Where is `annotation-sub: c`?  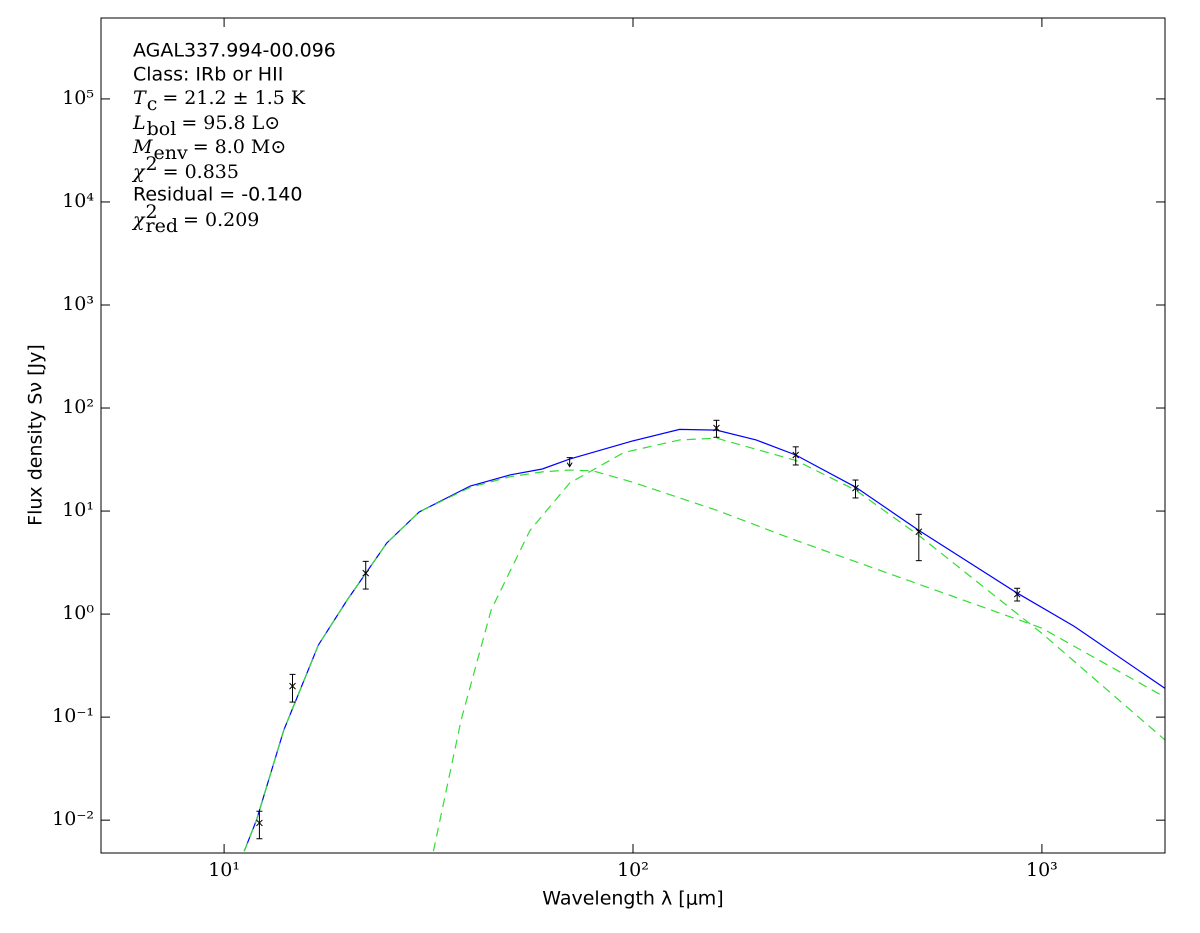
annotation-sub: c is located at coordinates (152, 104).